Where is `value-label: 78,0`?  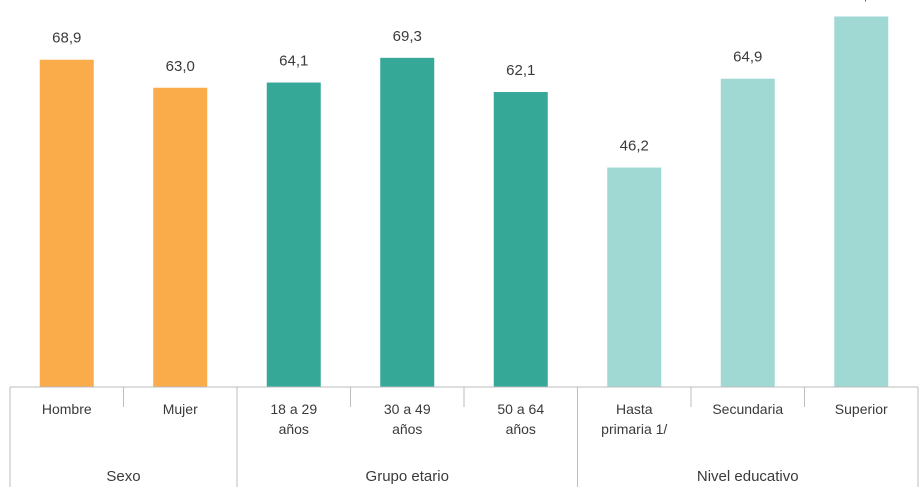 value-label: 78,0 is located at coordinates (861, 2).